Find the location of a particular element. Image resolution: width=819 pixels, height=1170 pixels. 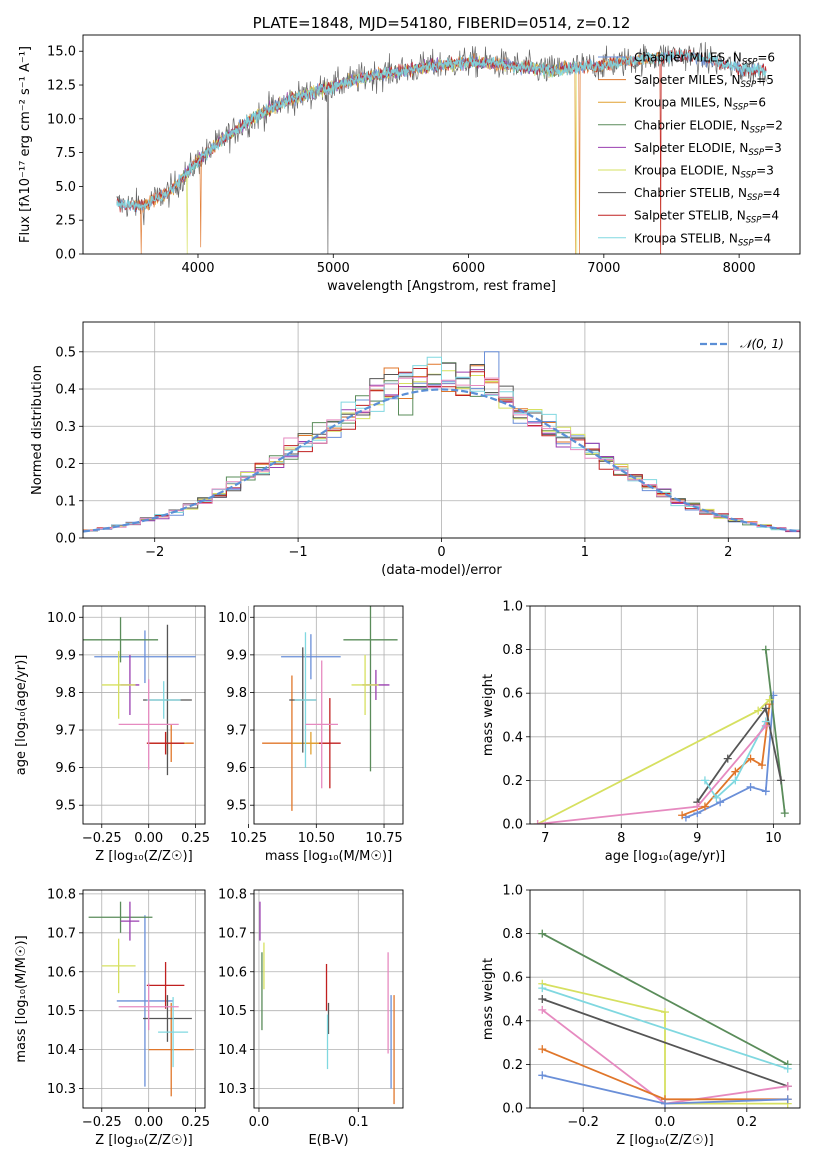

gaussian-curve is located at coordinates (441, 460).